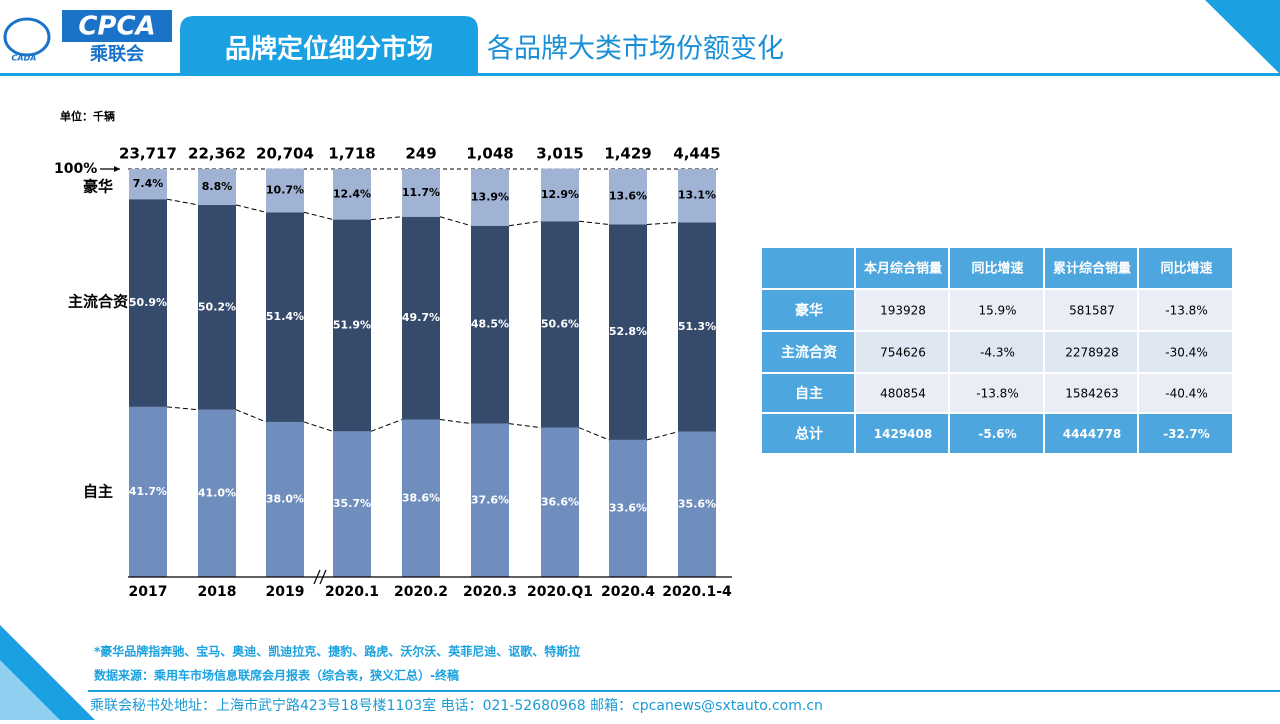 The width and height of the screenshot is (1280, 724). I want to click on total-label: 23,717, so click(148, 154).